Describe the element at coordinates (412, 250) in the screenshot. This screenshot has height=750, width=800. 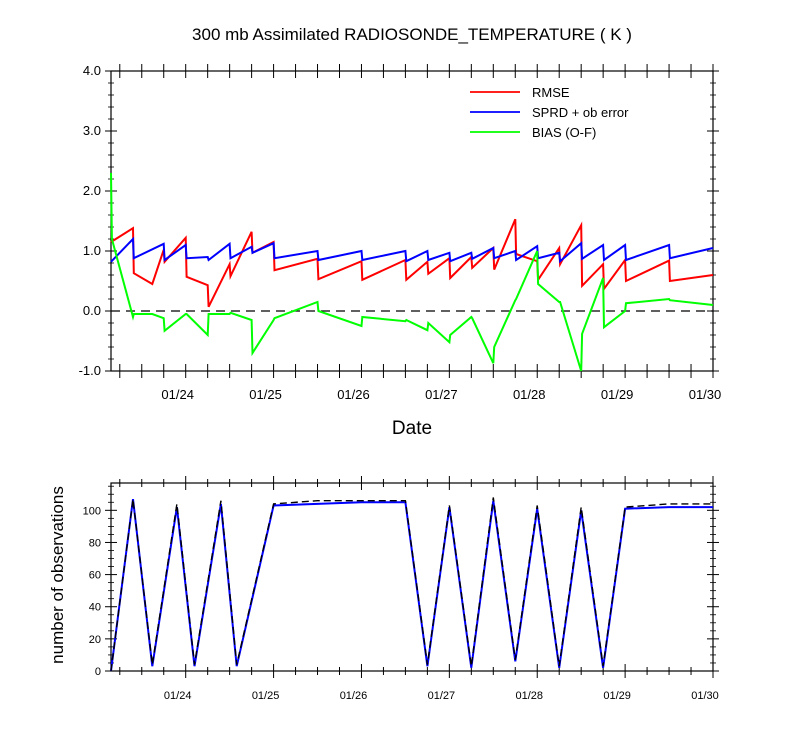
I see `series-line-sprd-ob-error` at that location.